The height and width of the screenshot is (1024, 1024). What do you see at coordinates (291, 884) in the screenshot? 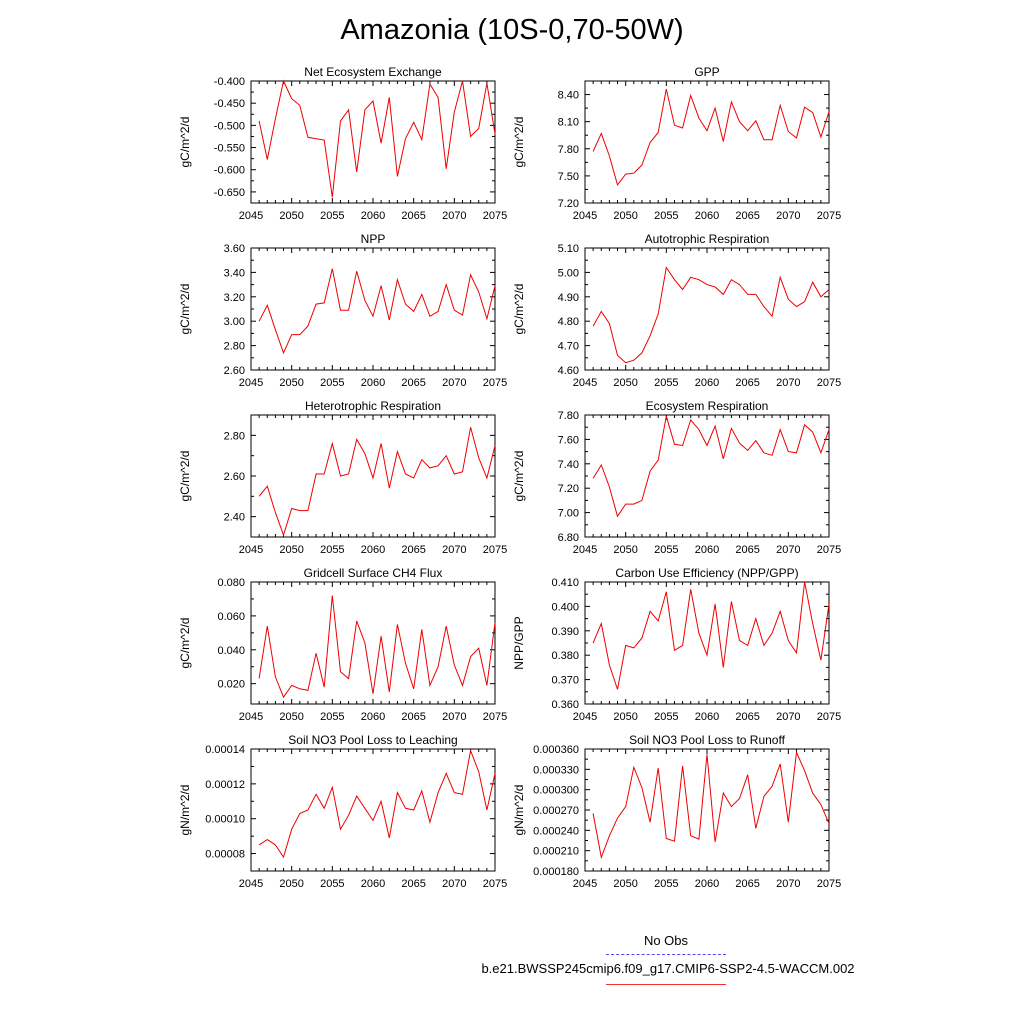
I see `chart-8-xtick-label: 2050` at bounding box center [291, 884].